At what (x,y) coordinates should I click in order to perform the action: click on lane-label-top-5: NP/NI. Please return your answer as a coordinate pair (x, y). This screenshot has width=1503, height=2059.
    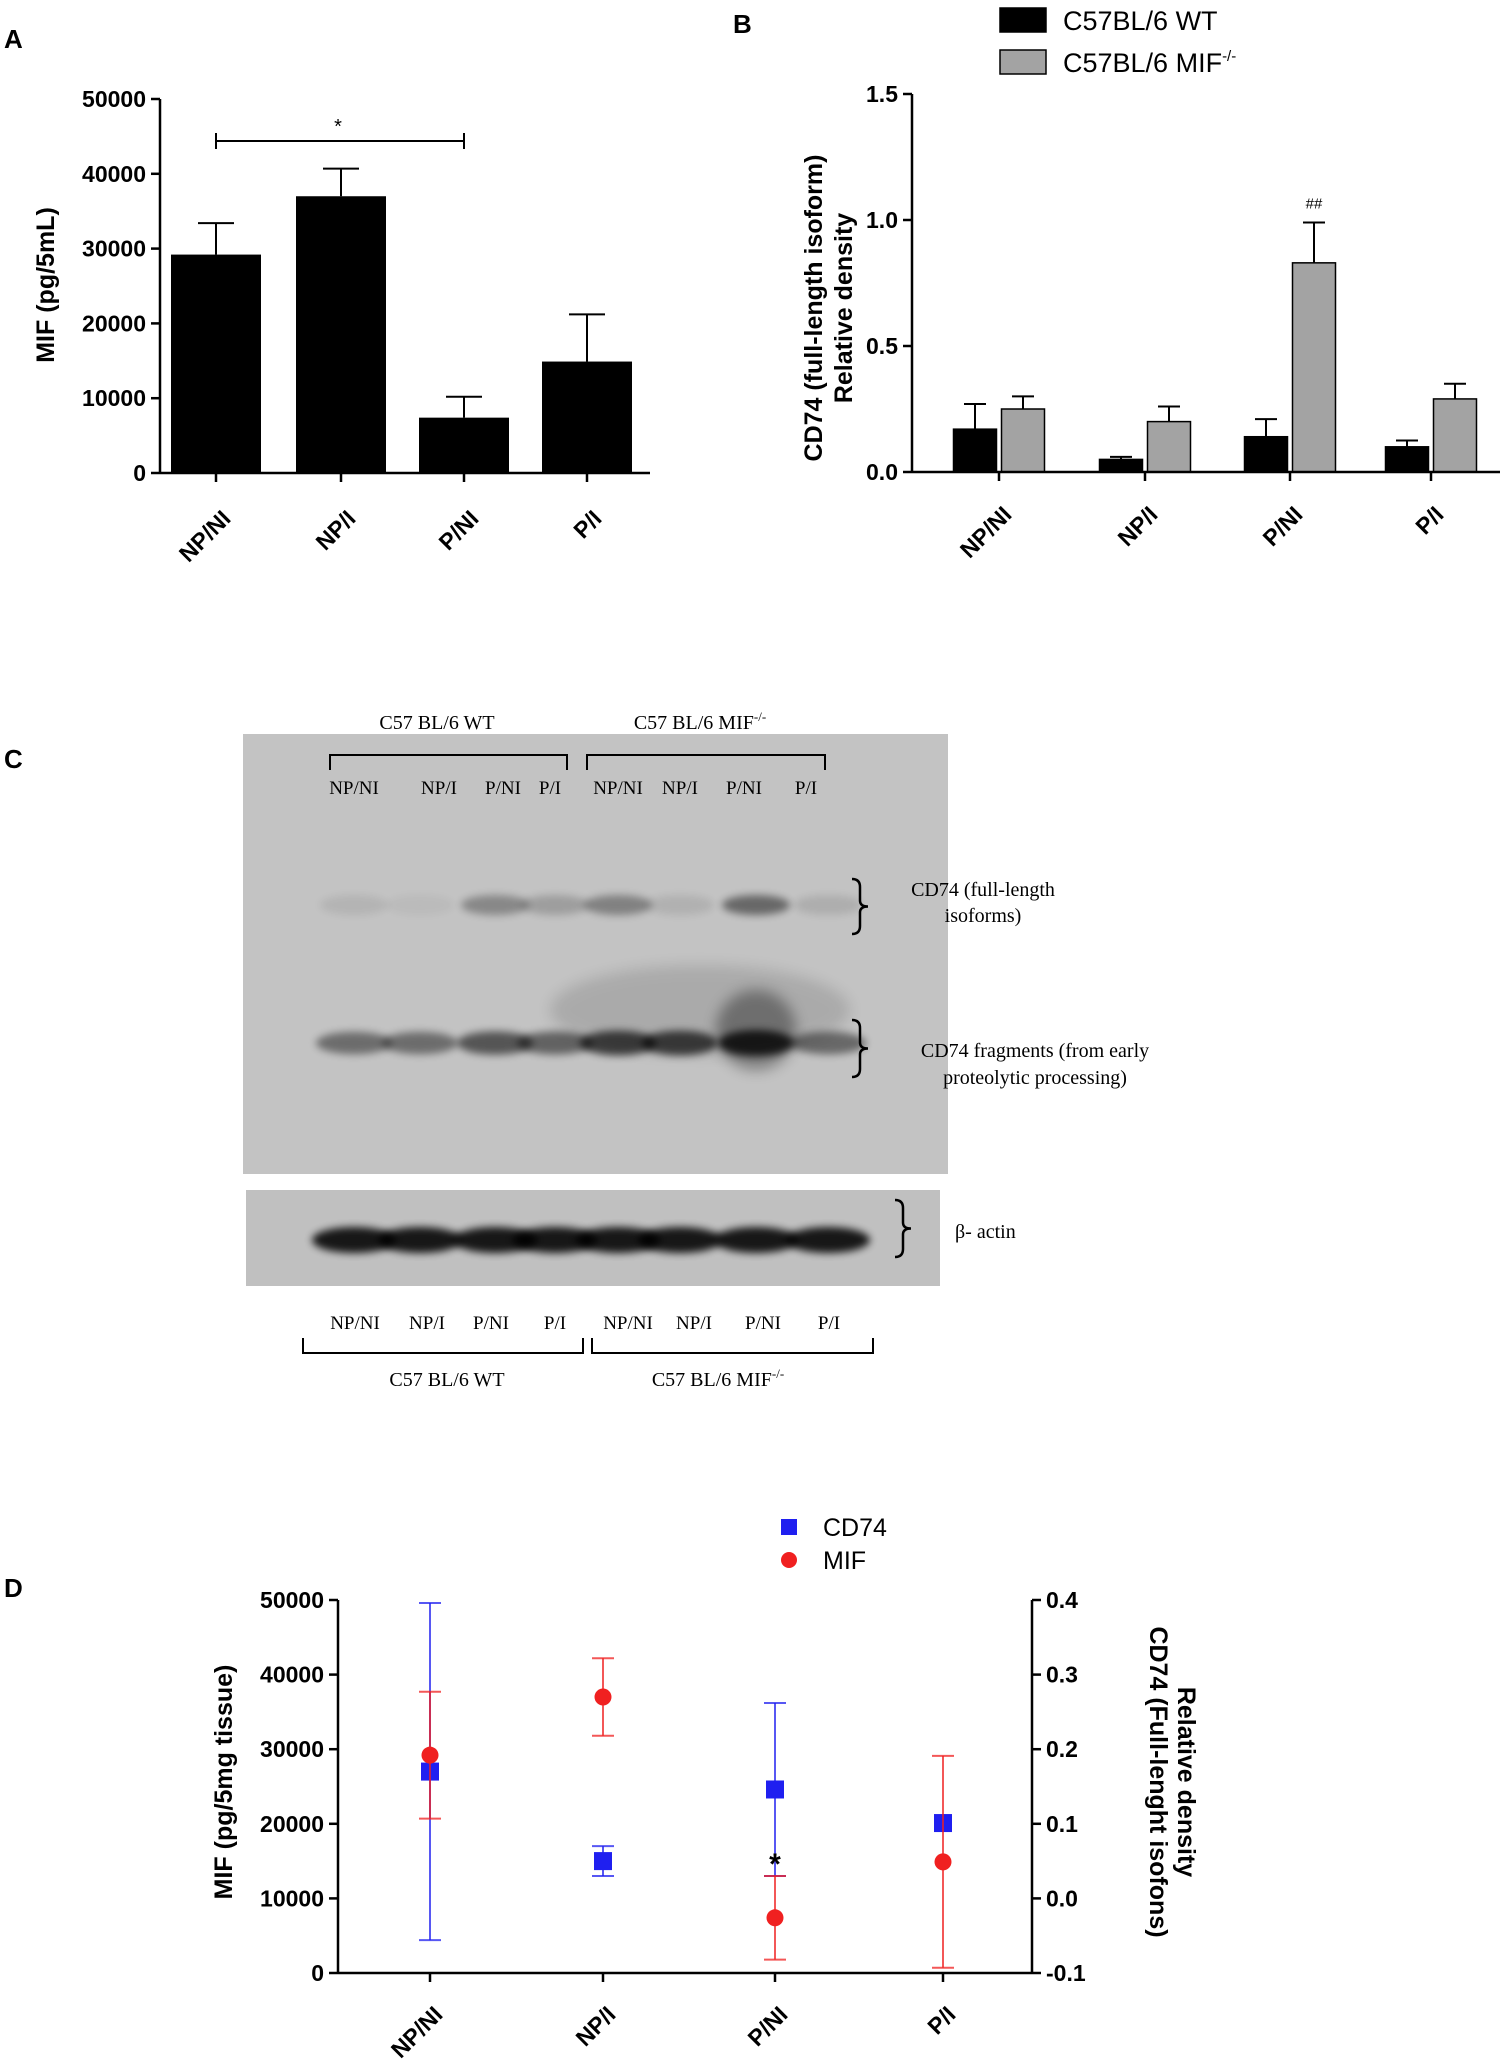
    Looking at the image, I should click on (618, 788).